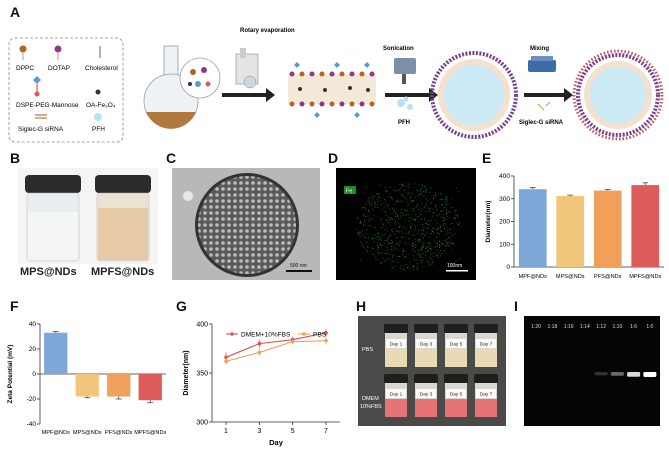 This screenshot has height=451, width=669. Describe the element at coordinates (276, 345) in the screenshot. I see `series-line` at that location.